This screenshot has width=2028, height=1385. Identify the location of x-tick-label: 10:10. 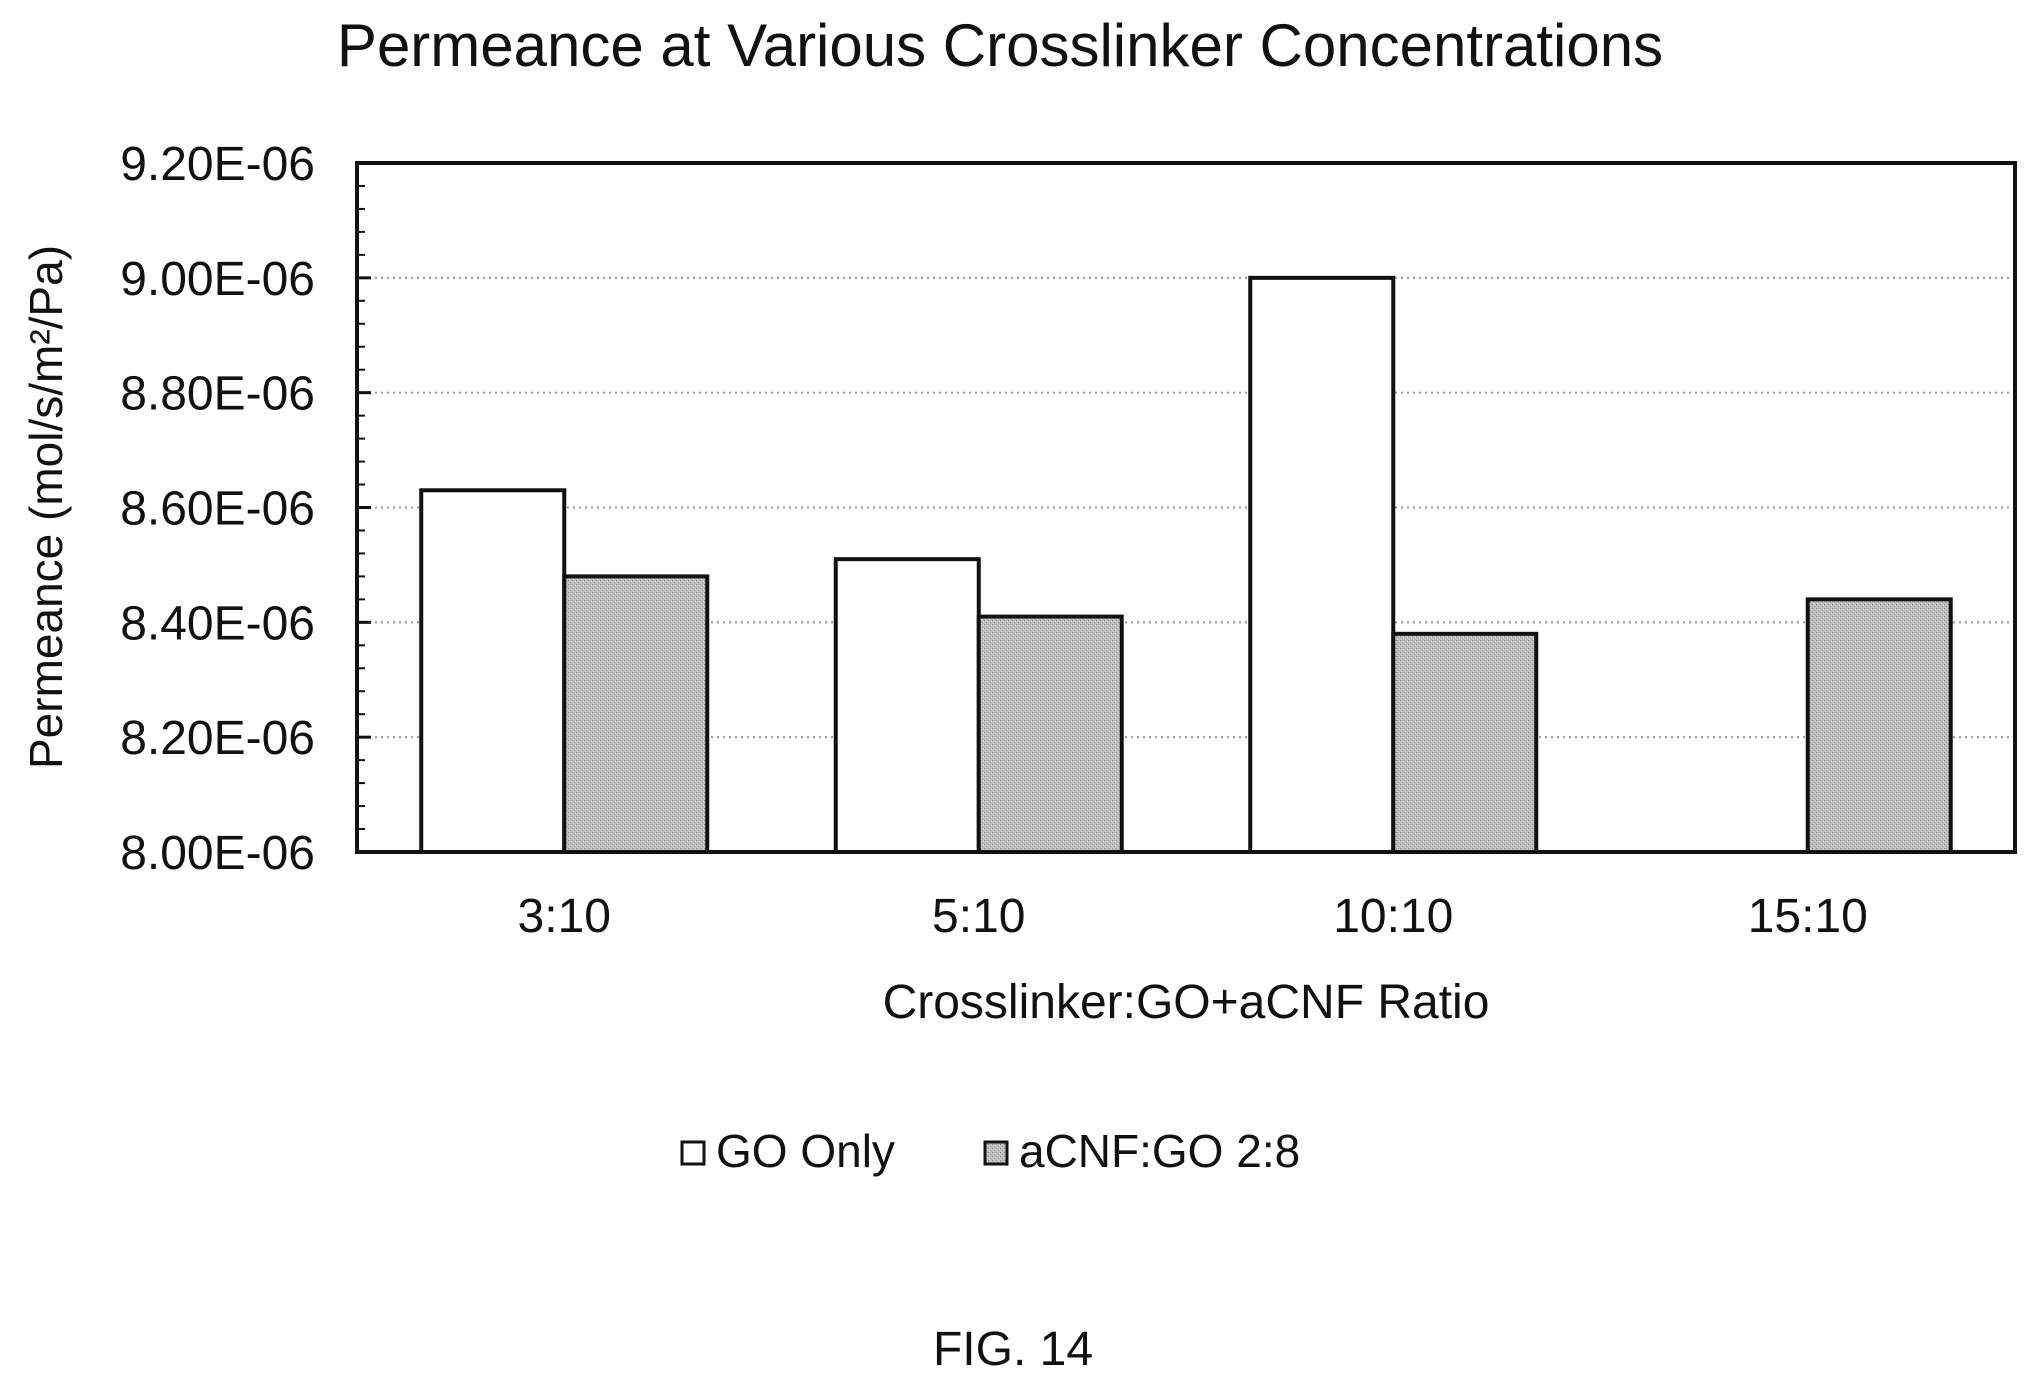
(1393, 916).